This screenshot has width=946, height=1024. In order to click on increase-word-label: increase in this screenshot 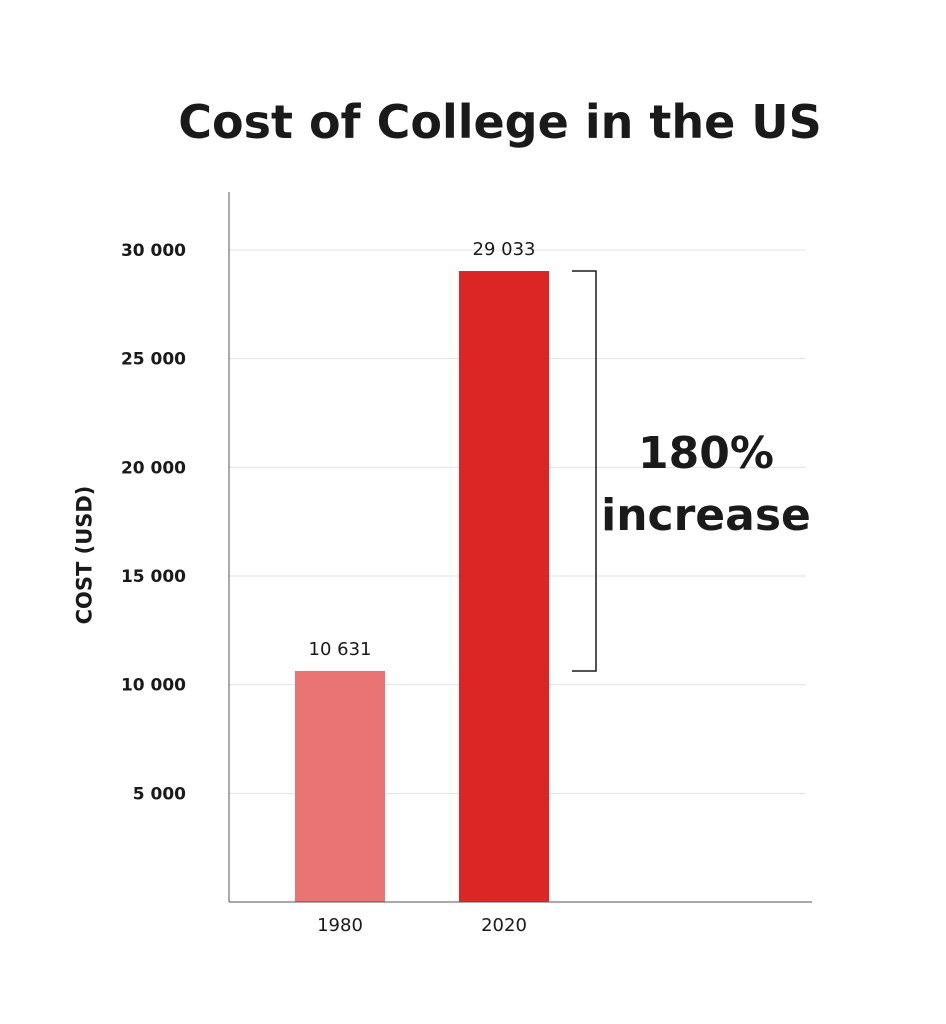, I will do `click(706, 515)`.